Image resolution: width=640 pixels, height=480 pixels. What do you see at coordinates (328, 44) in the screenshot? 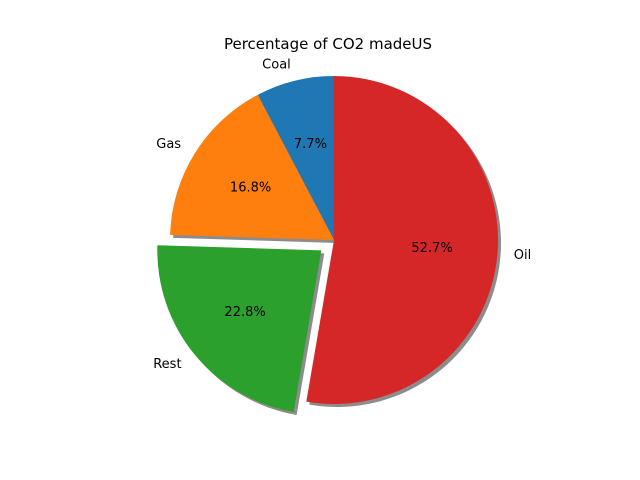
I see `chart-title: Percentage of CO2 madeUS` at bounding box center [328, 44].